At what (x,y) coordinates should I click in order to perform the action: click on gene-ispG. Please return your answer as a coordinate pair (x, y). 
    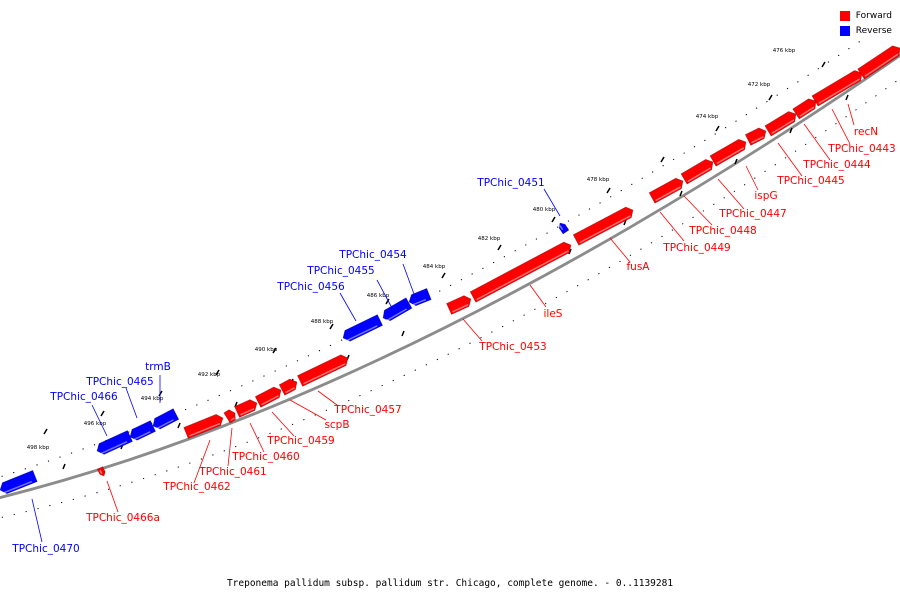
    Looking at the image, I should click on (755, 136).